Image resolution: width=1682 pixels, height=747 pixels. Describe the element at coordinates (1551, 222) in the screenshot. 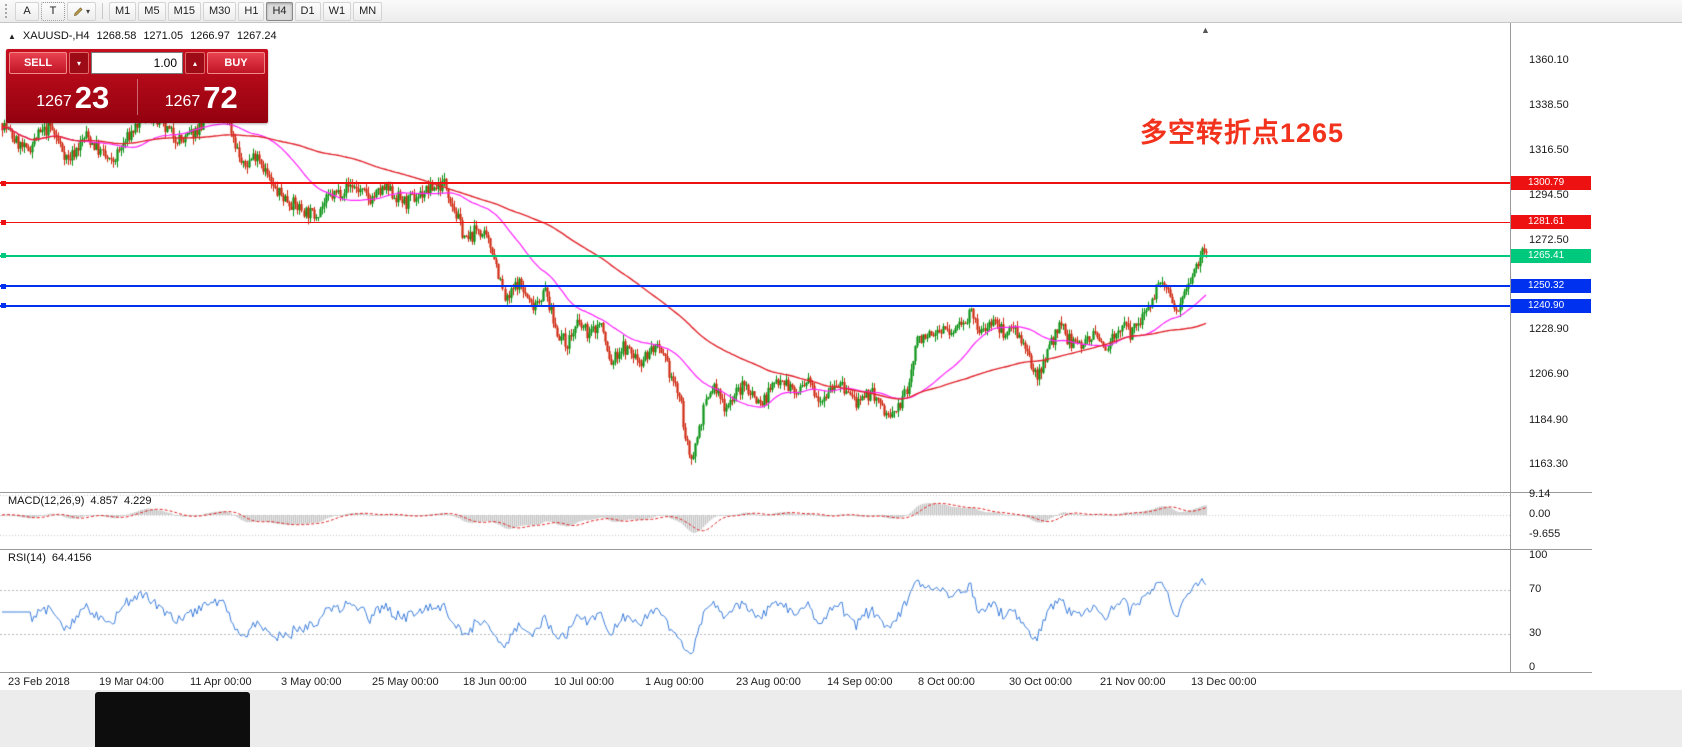

I see `level-price-flag: 1281.61` at that location.